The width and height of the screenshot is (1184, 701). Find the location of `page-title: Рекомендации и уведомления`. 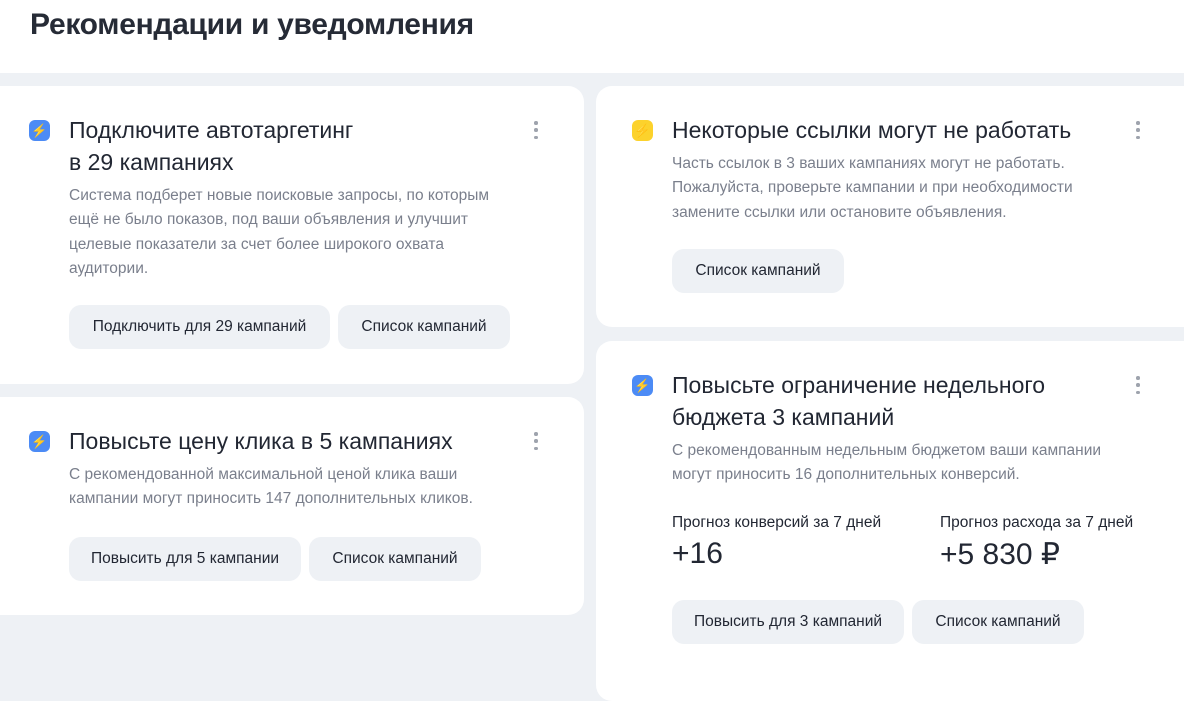

page-title: Рекомендации и уведомления is located at coordinates (252, 24).